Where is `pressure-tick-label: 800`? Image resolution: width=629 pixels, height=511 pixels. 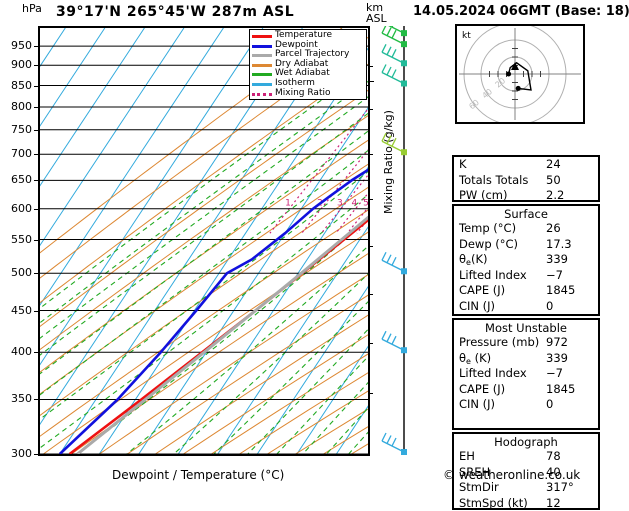
pressure-tick-label: 800 is located at coordinates (17, 106).